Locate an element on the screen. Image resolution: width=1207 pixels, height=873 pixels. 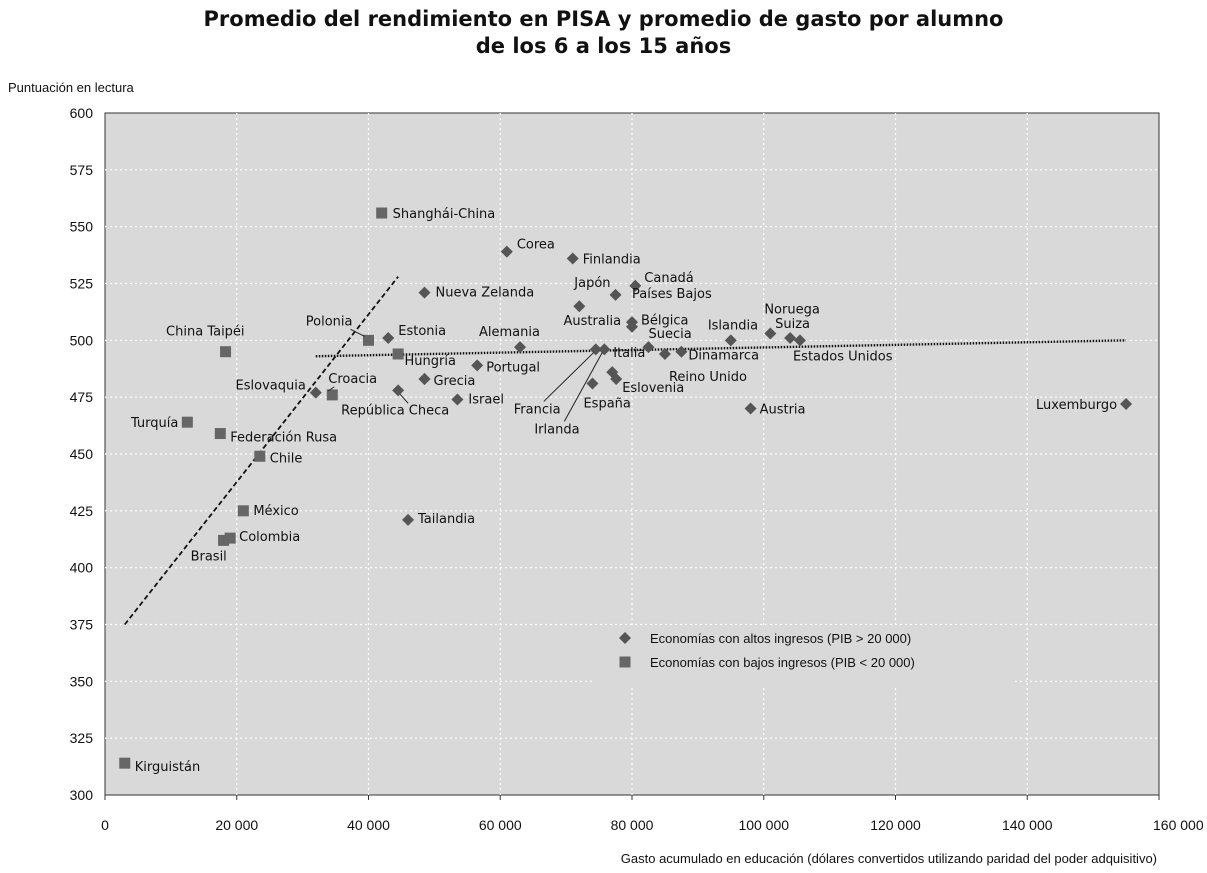
leader-line-irlanda is located at coordinates (583, 387).